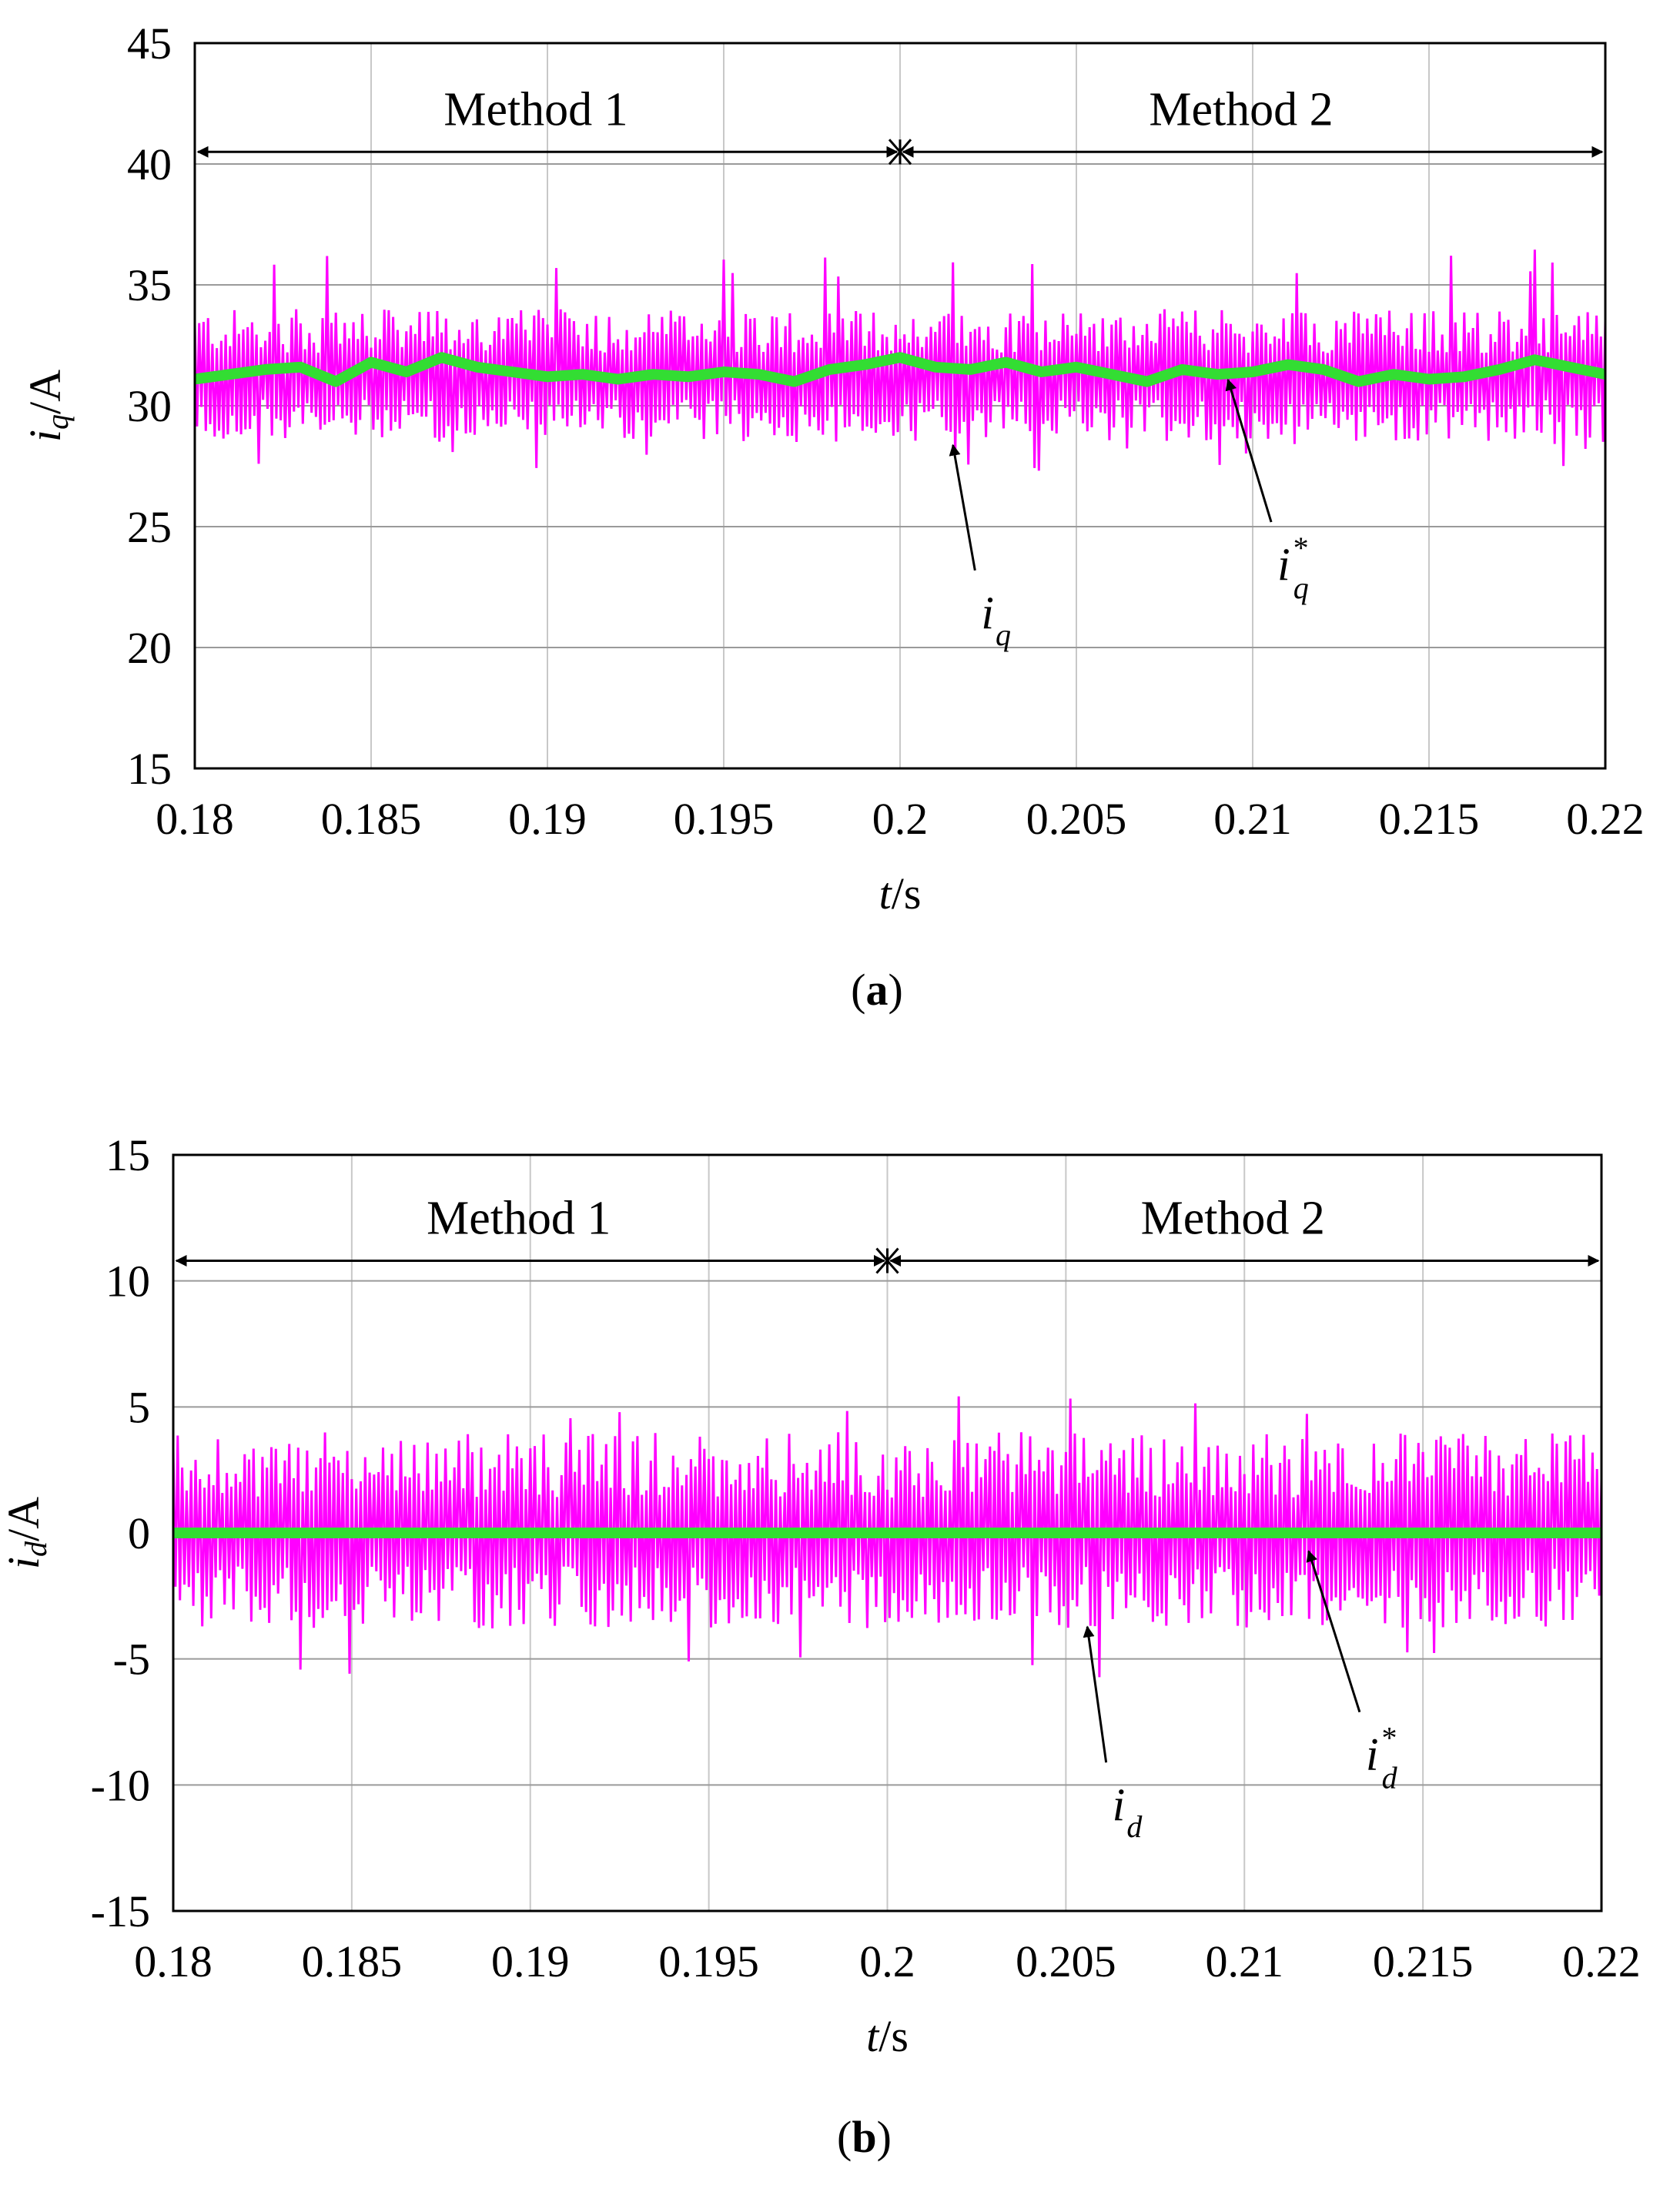 This screenshot has height=2212, width=1680. I want to click on measured-current-line, so click(888, 1537).